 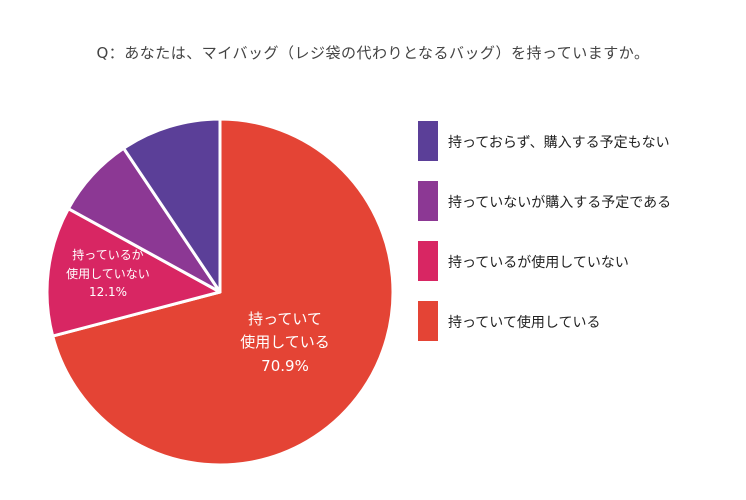 What do you see at coordinates (108, 292) in the screenshot?
I see `slice-percent-label: 12.1%` at bounding box center [108, 292].